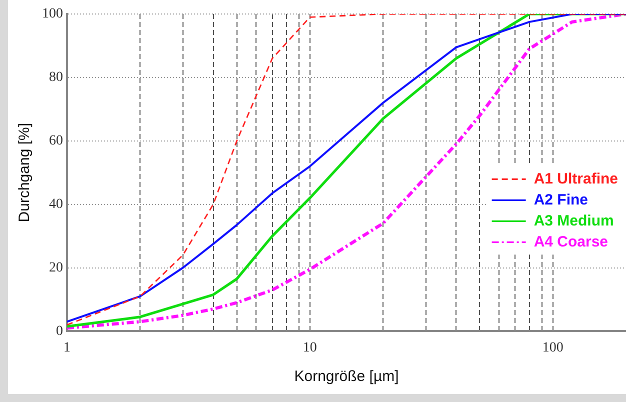  What do you see at coordinates (574, 221) in the screenshot?
I see `legend-label: A3 Medium` at bounding box center [574, 221].